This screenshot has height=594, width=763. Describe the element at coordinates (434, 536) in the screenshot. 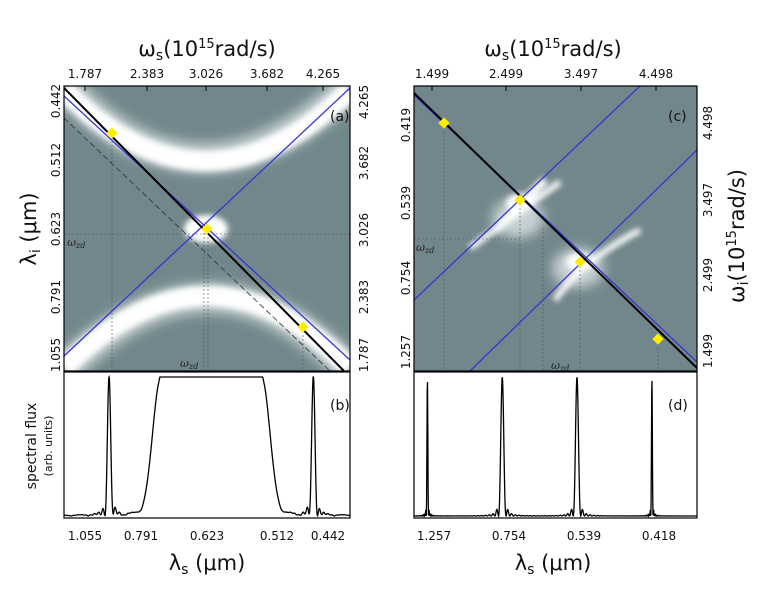

I see `tick-d-0: 1.257` at that location.